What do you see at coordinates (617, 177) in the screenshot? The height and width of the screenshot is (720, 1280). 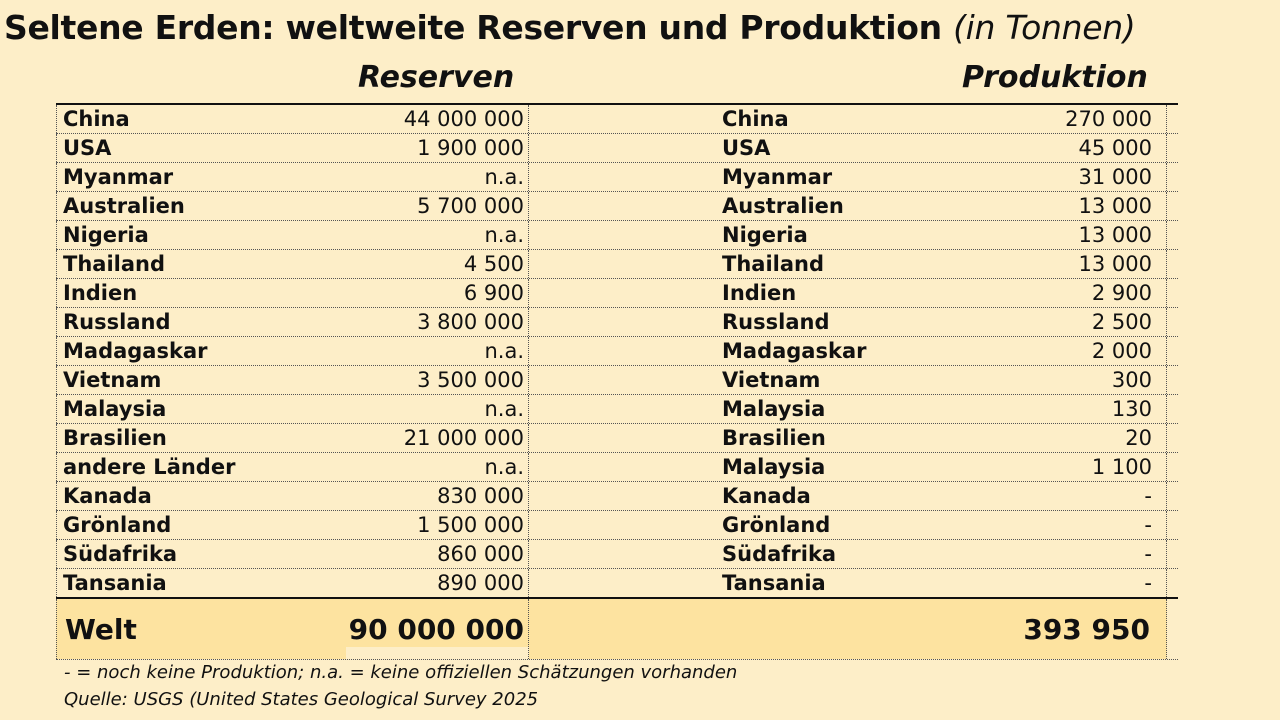 I see `table-row: Myanmar n.a. Myanmar 31 000` at bounding box center [617, 177].